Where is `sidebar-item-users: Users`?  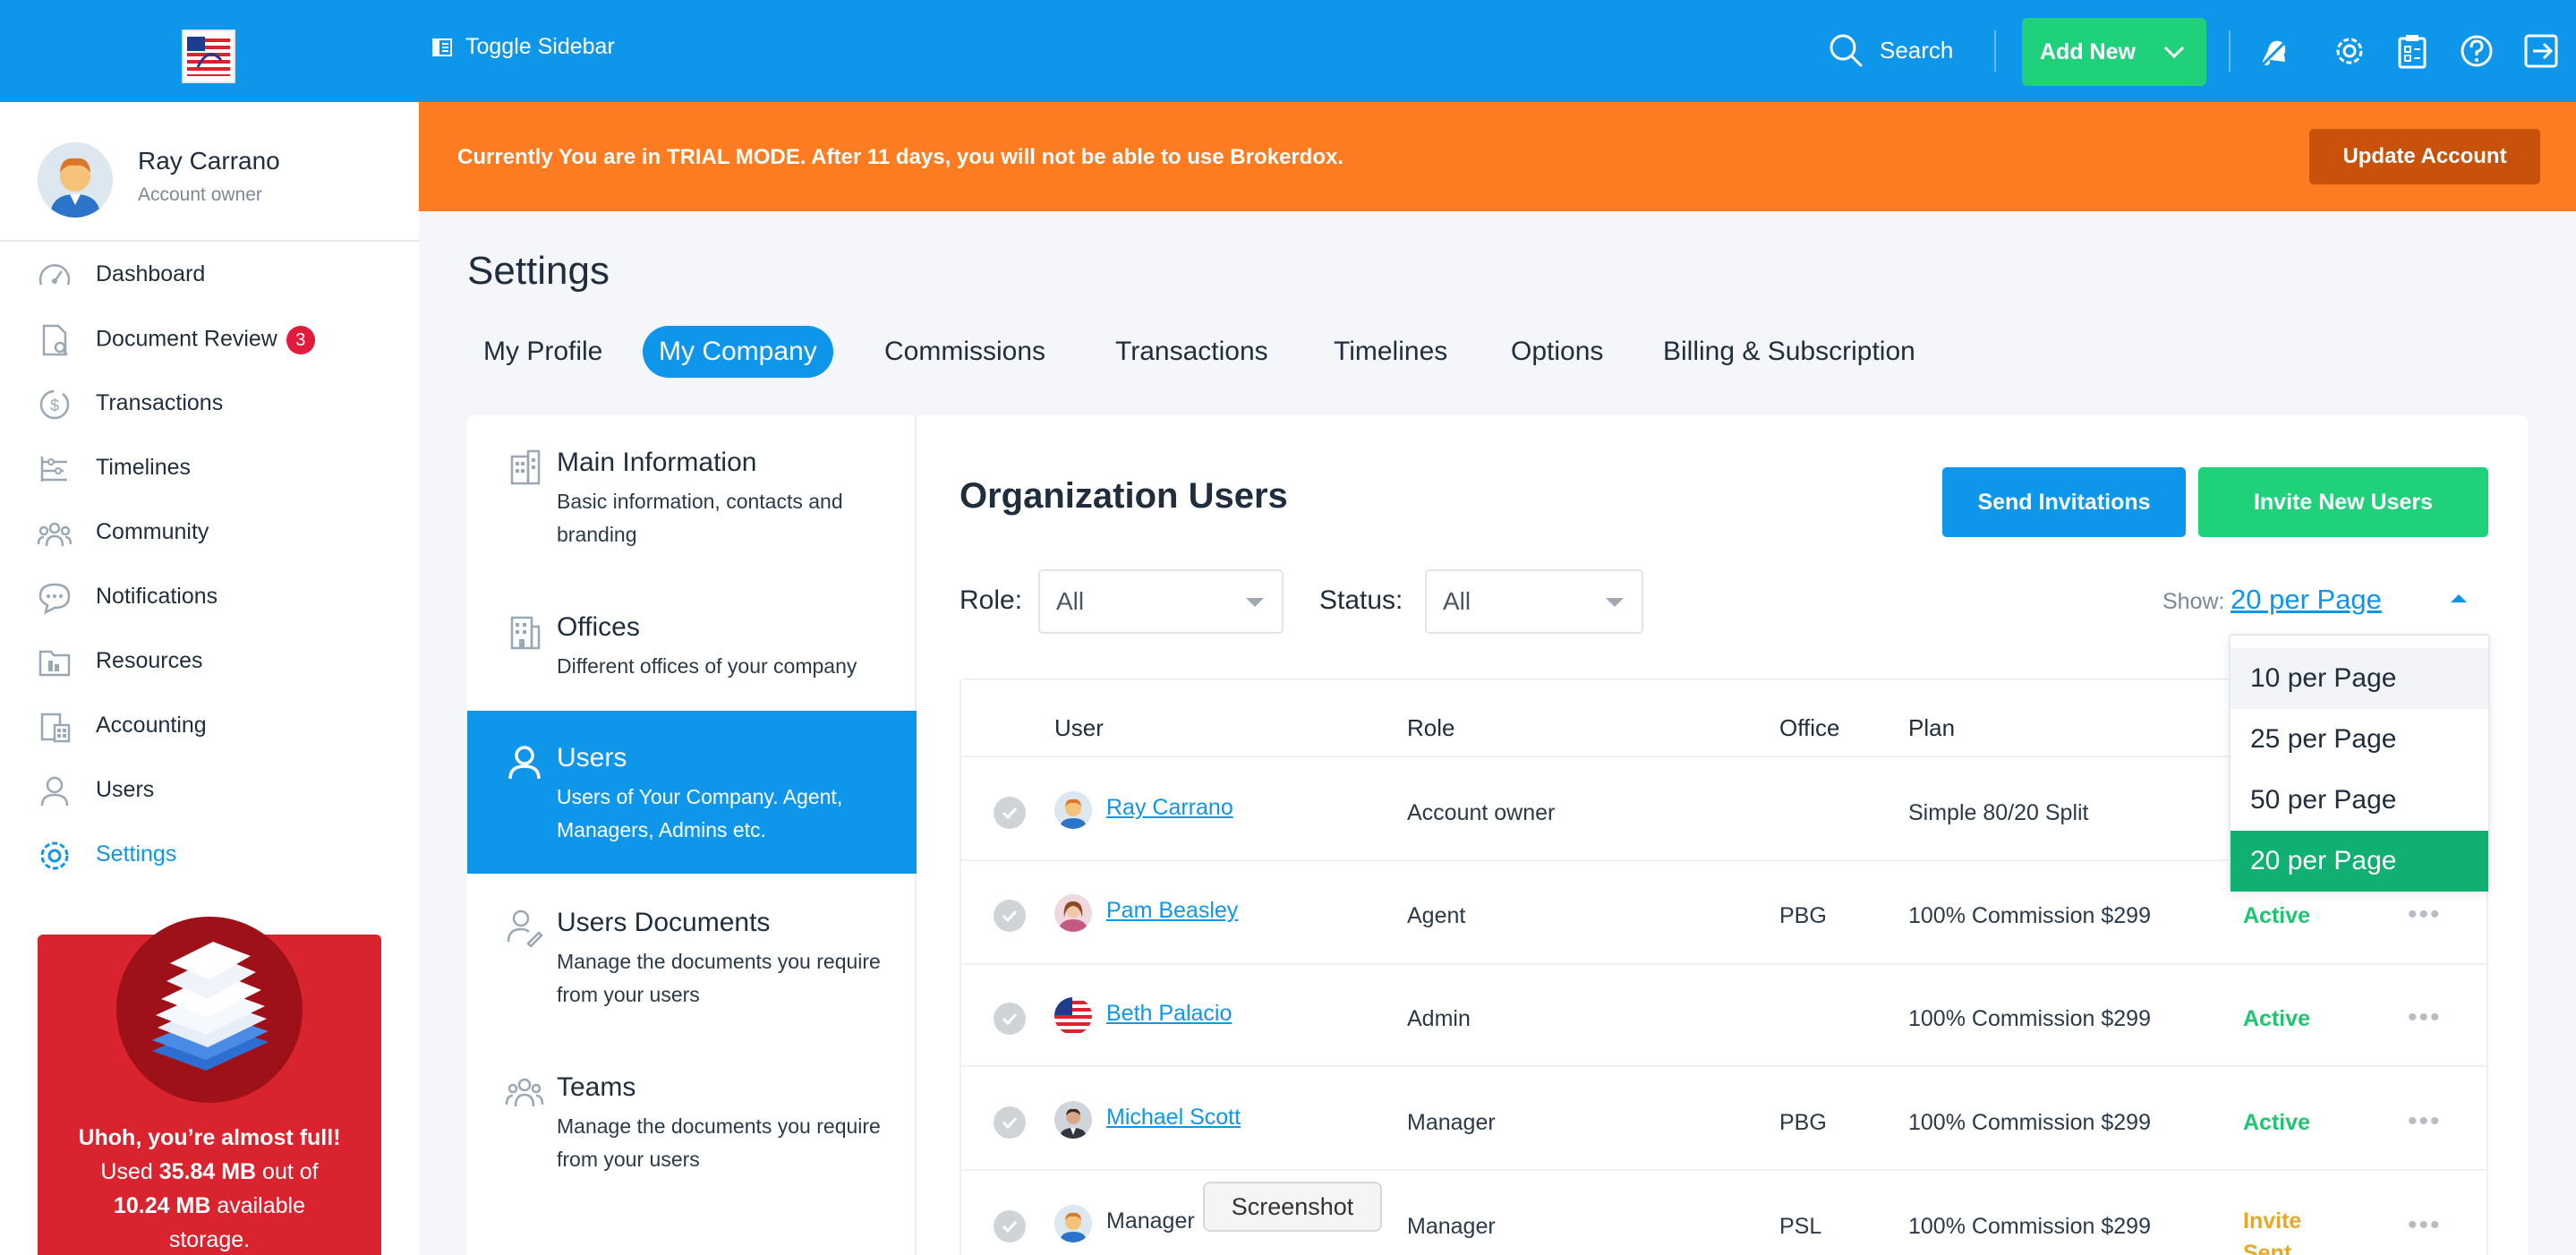 sidebar-item-users: Users is located at coordinates (209, 789).